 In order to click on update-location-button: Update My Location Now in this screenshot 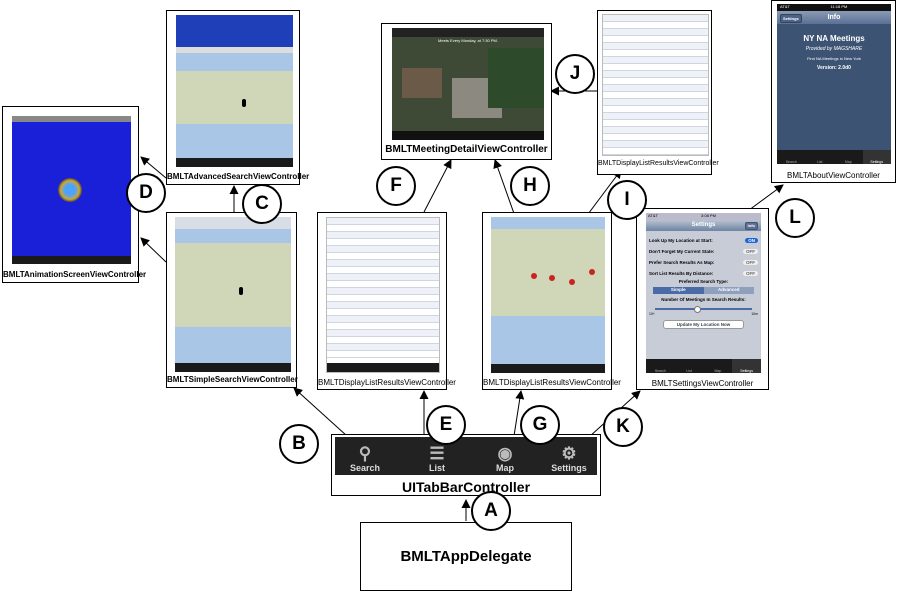, I will do `click(703, 324)`.